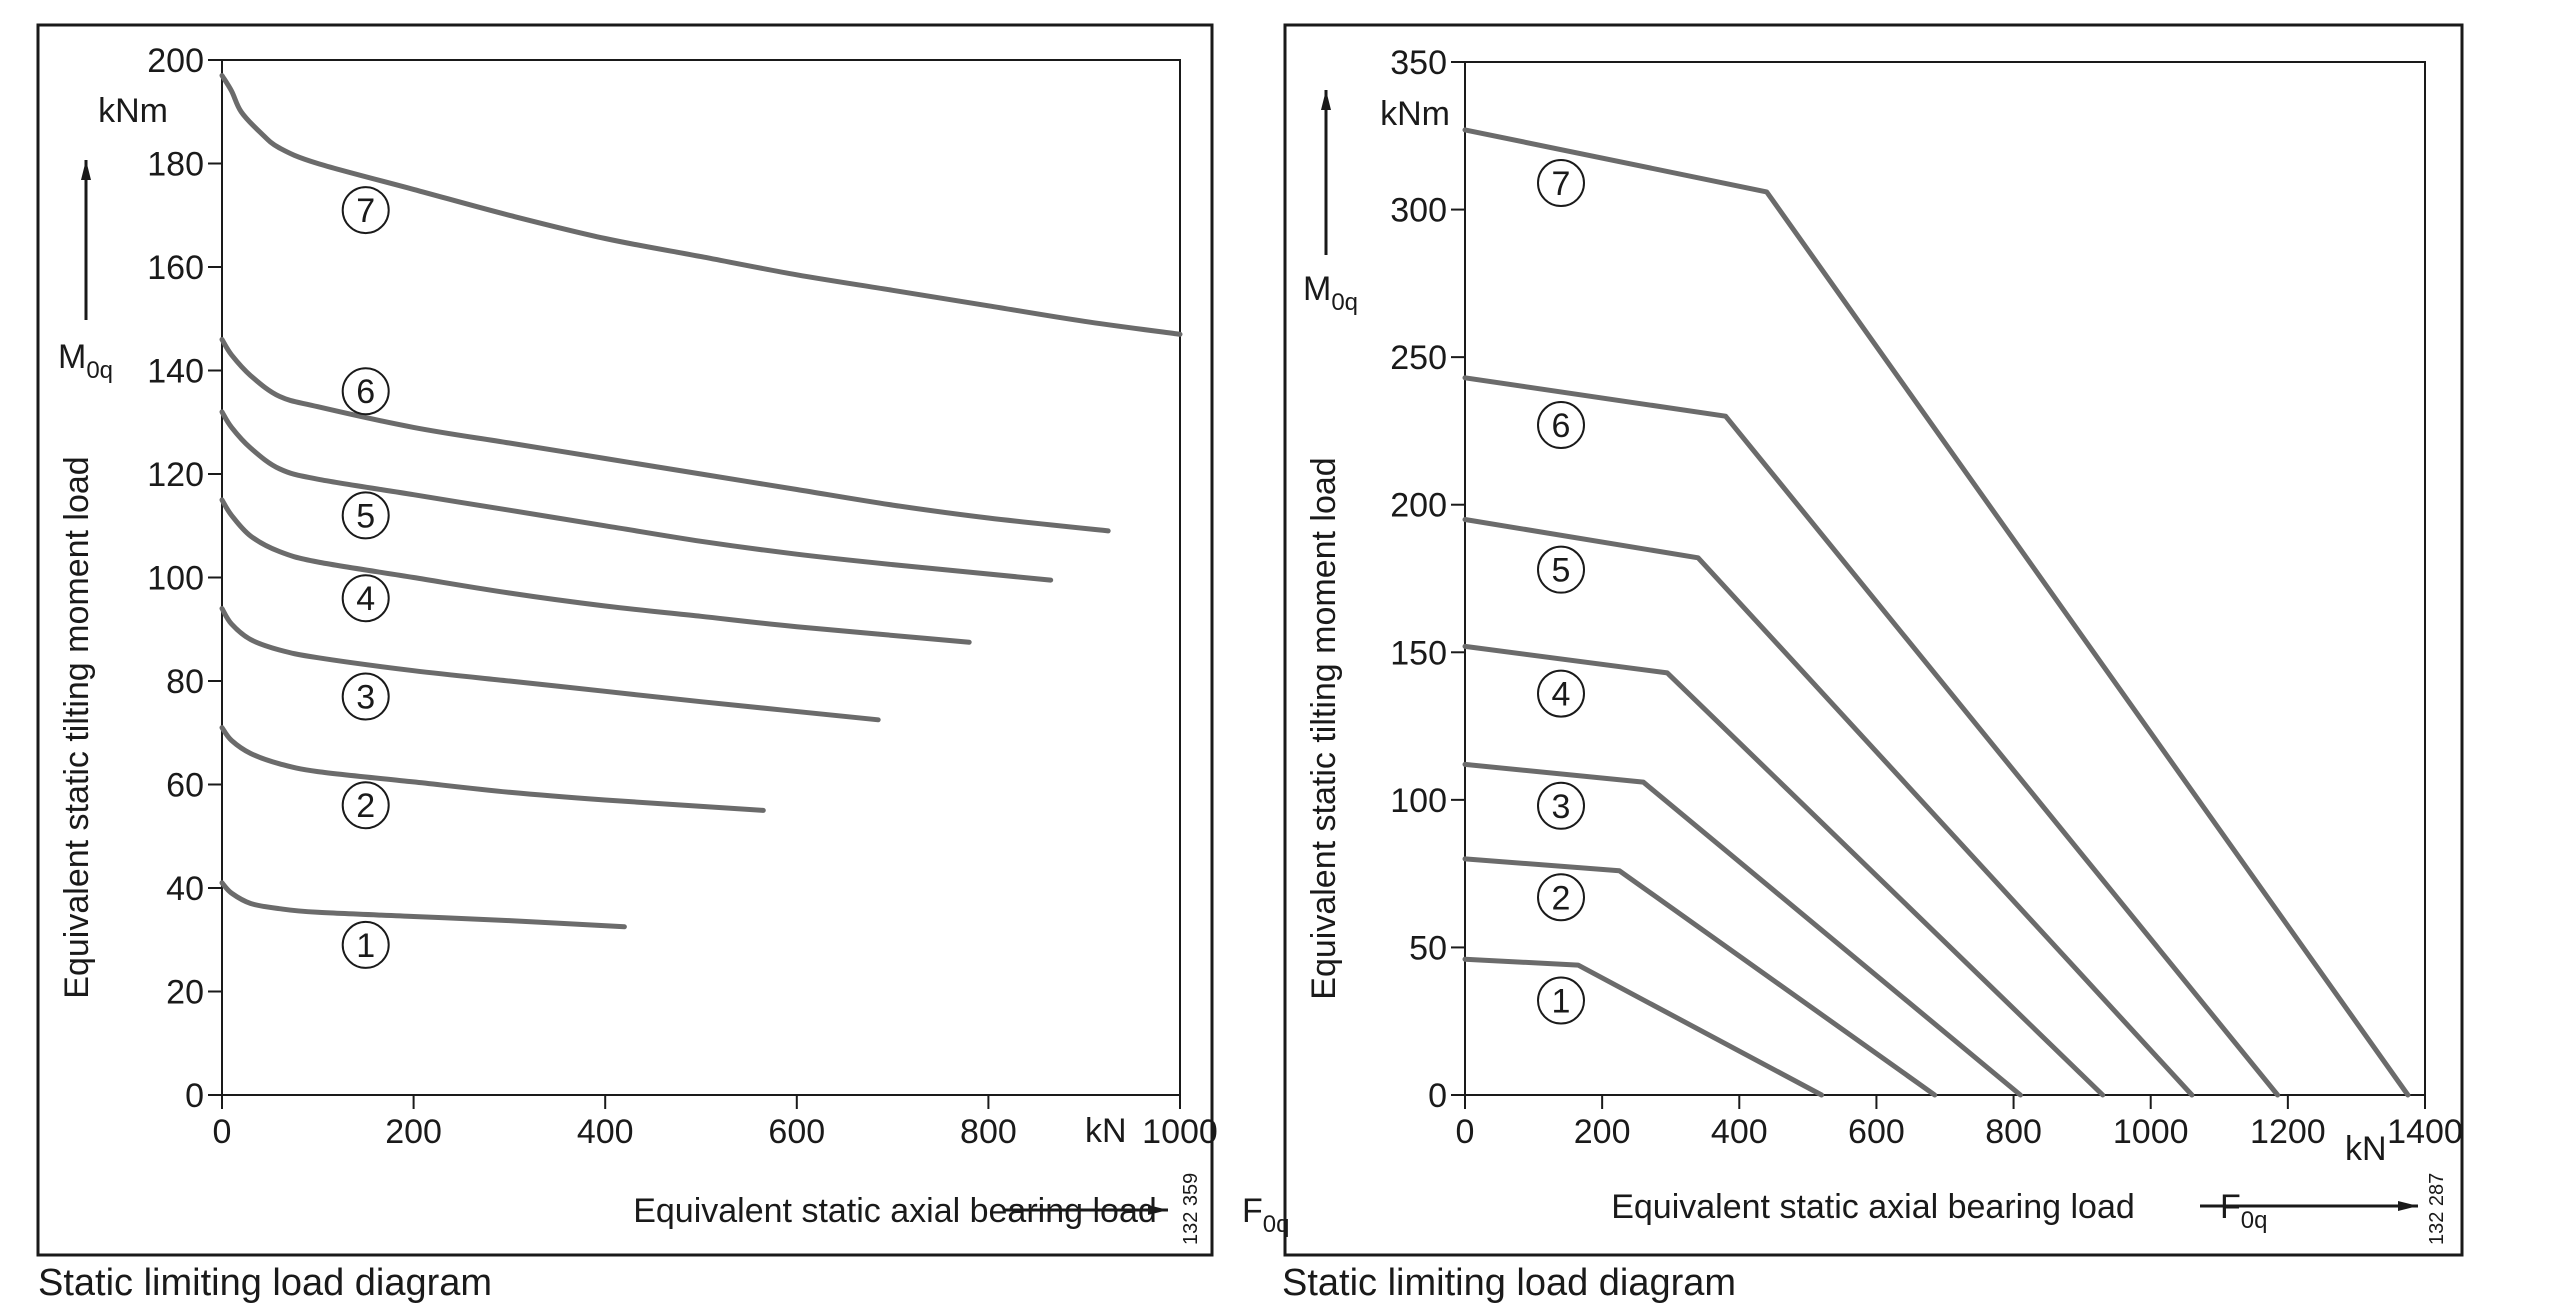 Image resolution: width=2575 pixels, height=1305 pixels. What do you see at coordinates (175, 372) in the screenshot?
I see `y-tick-label: 140` at bounding box center [175, 372].